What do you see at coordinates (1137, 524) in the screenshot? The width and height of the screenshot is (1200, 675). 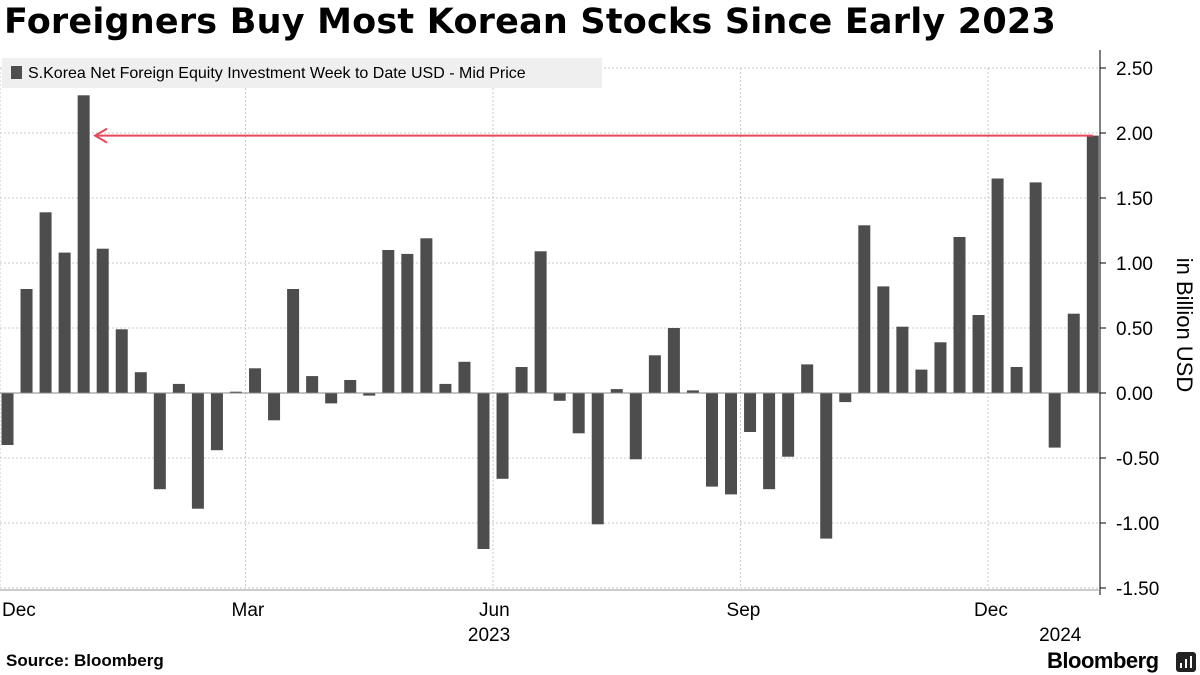 I see `y-tick-label: -1.00` at bounding box center [1137, 524].